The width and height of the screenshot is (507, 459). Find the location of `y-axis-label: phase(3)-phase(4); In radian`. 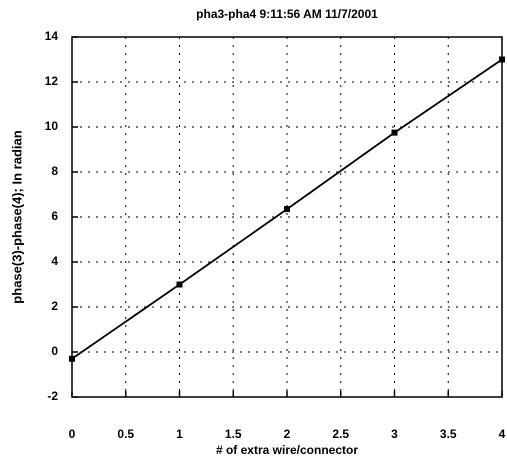

y-axis-label: phase(3)-phase(4); In radian is located at coordinates (16, 216).